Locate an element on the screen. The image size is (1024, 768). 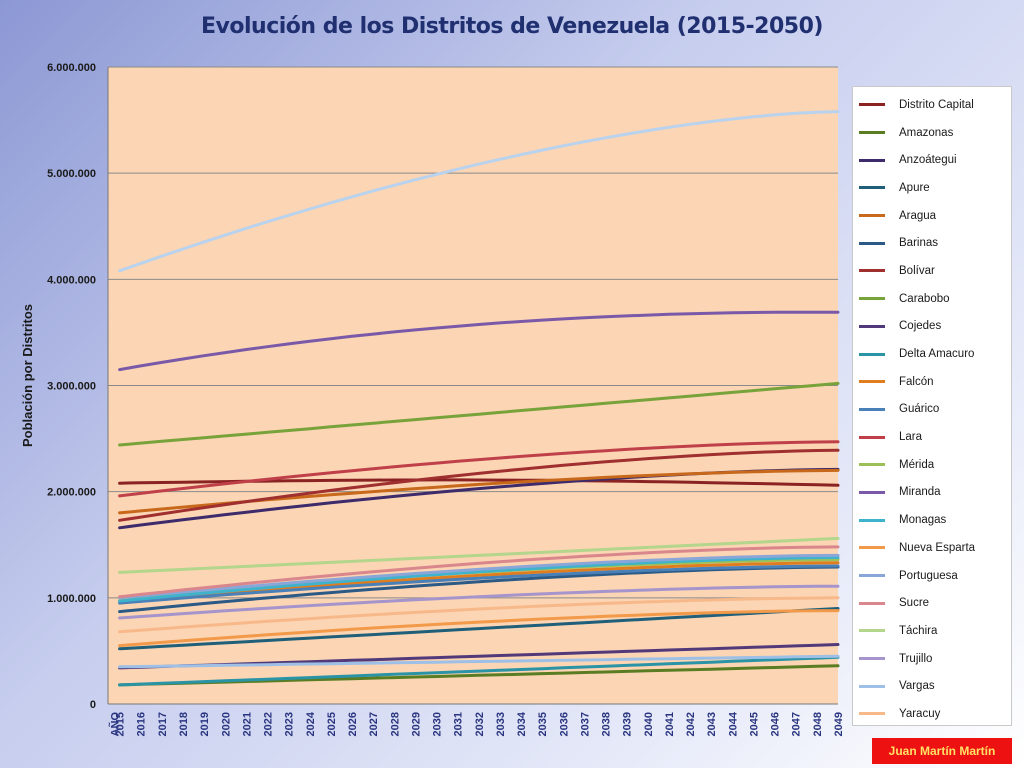
legend-item: Guárico is located at coordinates (932, 410).